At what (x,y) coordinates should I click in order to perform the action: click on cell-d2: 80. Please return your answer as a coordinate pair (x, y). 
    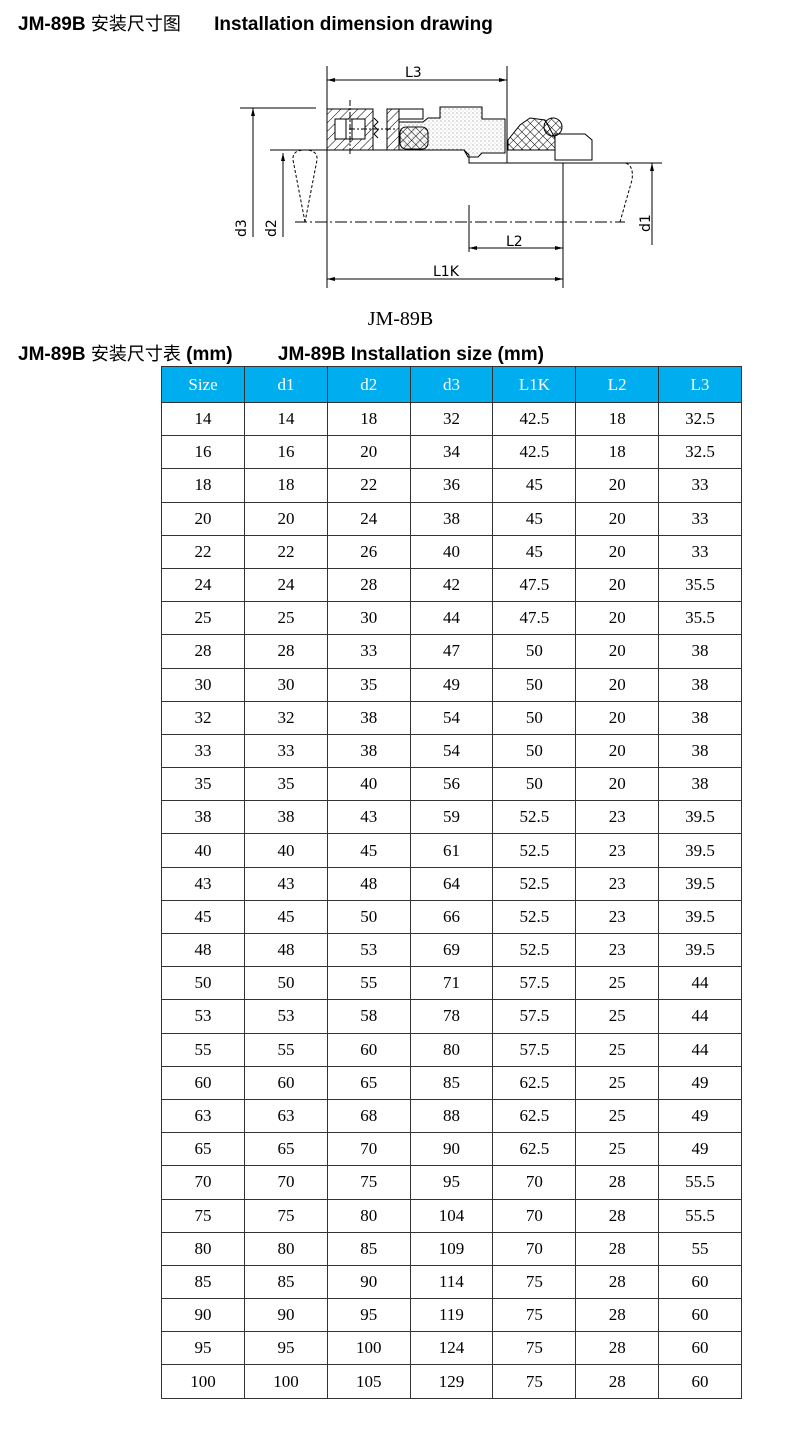
    Looking at the image, I should click on (368, 1215).